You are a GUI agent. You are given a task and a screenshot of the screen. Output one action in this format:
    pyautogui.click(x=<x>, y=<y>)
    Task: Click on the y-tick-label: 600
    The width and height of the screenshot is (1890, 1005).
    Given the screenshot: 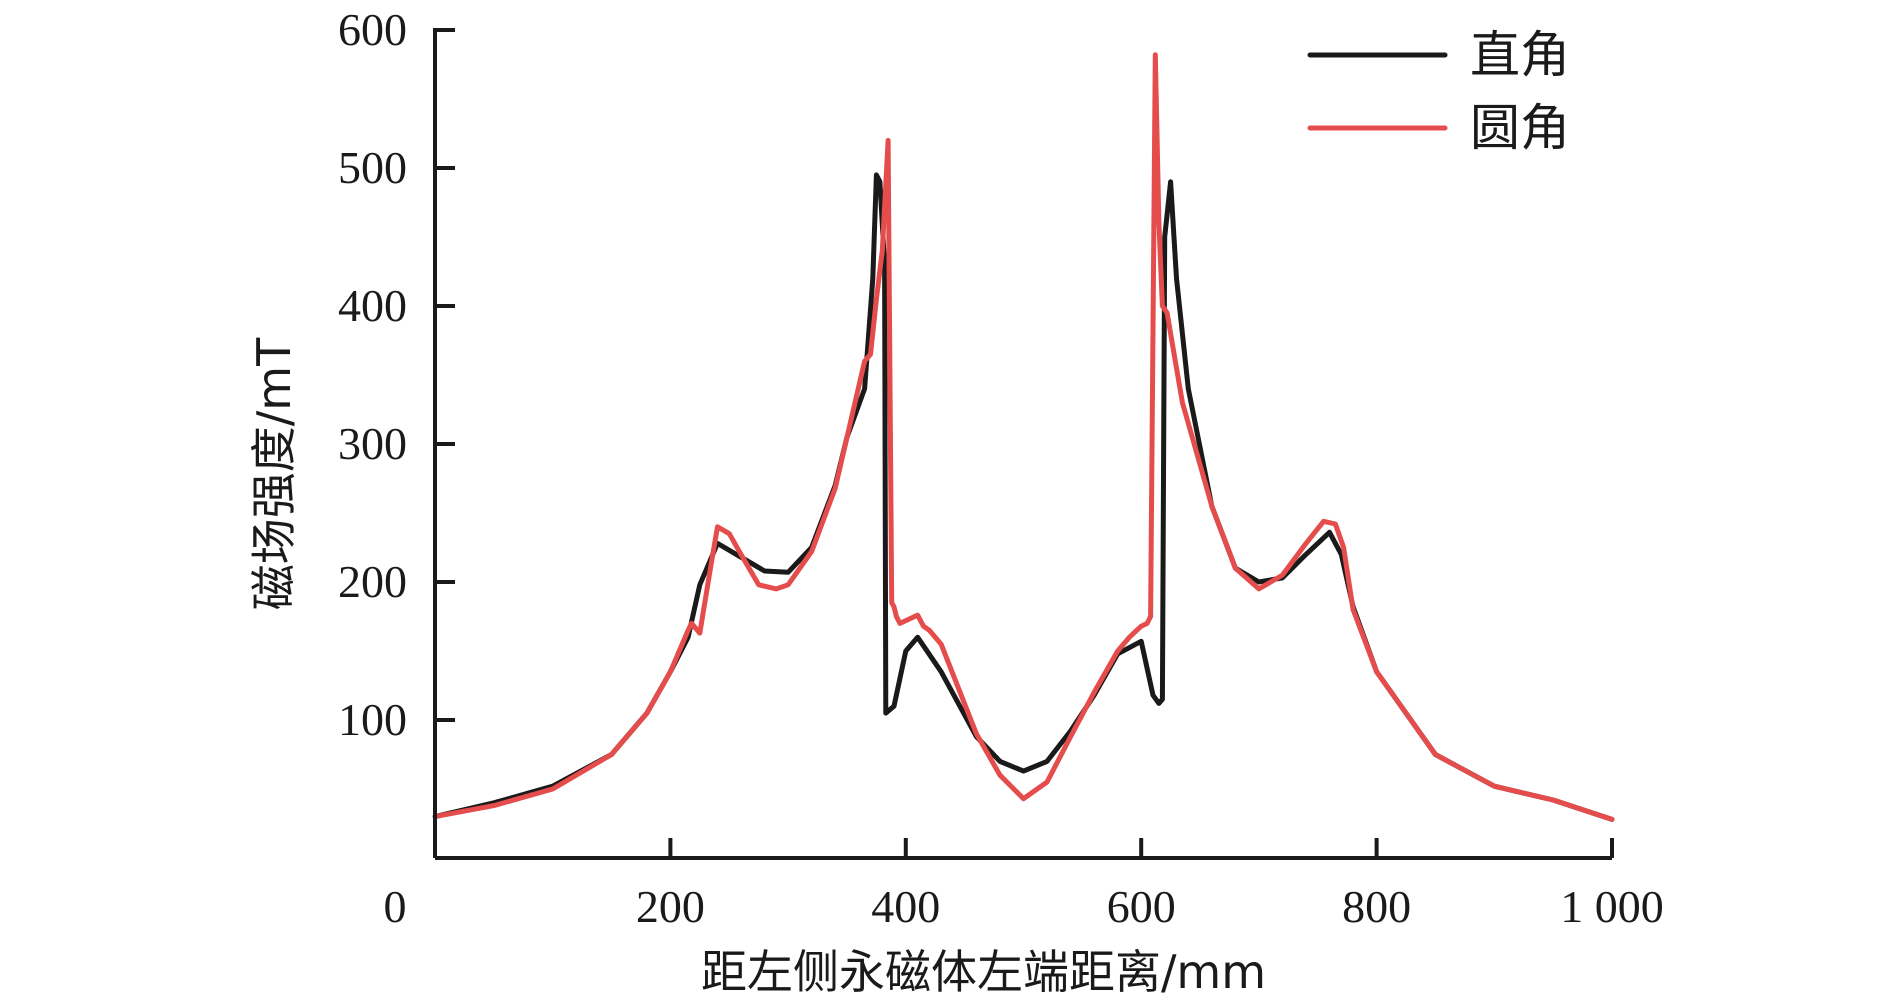 What is the action you would take?
    pyautogui.click(x=372, y=29)
    